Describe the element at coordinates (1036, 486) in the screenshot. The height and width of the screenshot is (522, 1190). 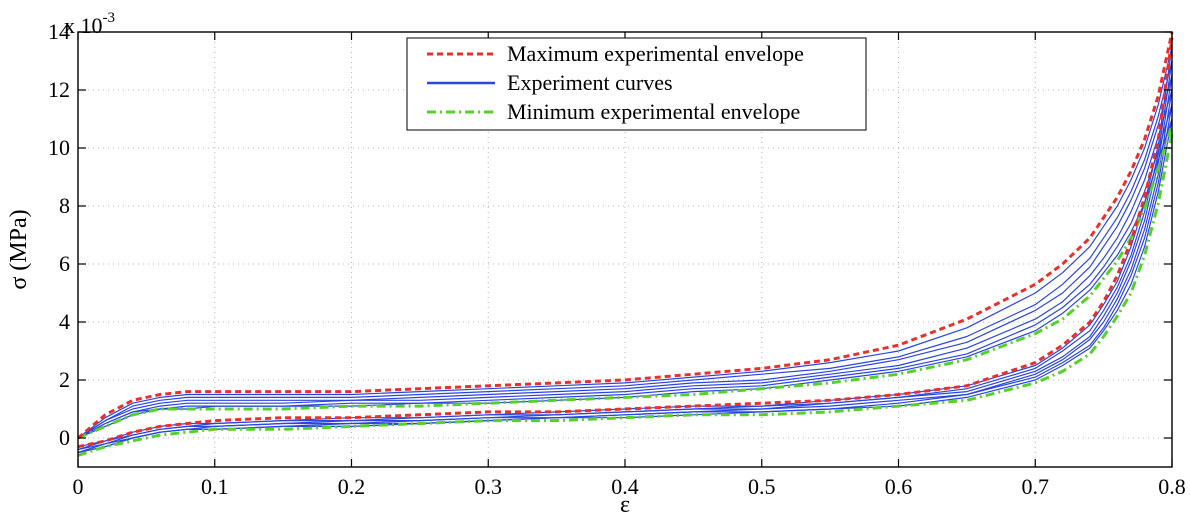
I see `x-tick-label: 0.7` at that location.